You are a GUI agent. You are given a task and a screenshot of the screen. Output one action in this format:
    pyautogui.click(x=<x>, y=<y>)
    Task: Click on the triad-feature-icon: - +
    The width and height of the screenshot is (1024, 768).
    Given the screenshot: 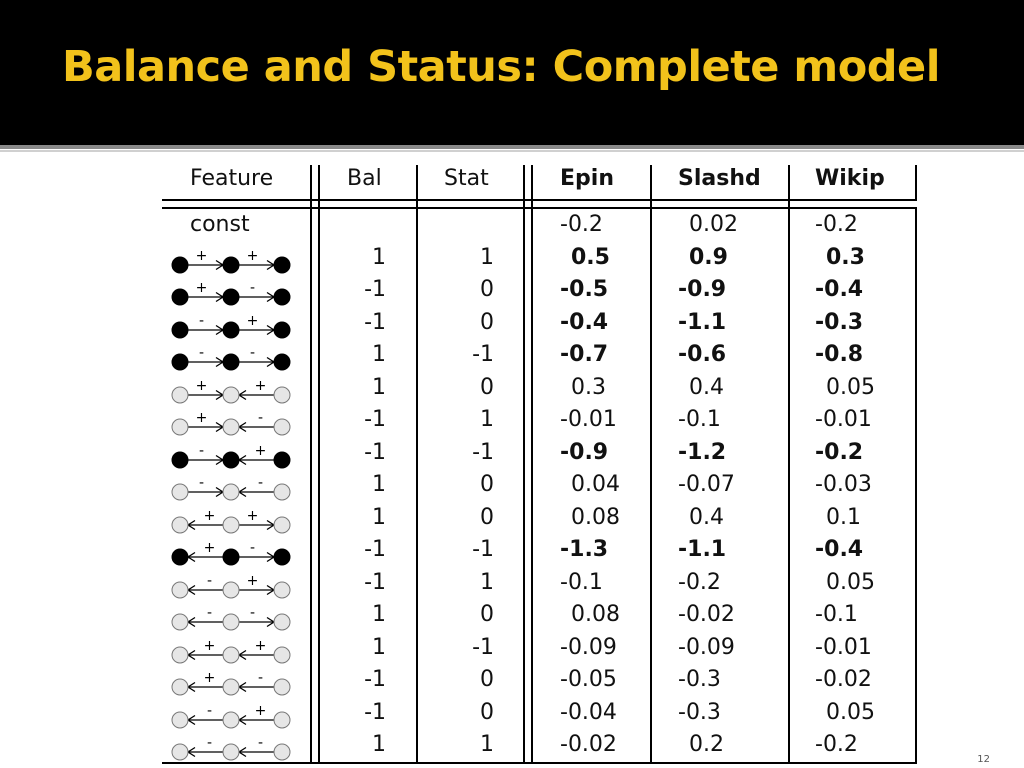 What is the action you would take?
    pyautogui.click(x=231, y=455)
    